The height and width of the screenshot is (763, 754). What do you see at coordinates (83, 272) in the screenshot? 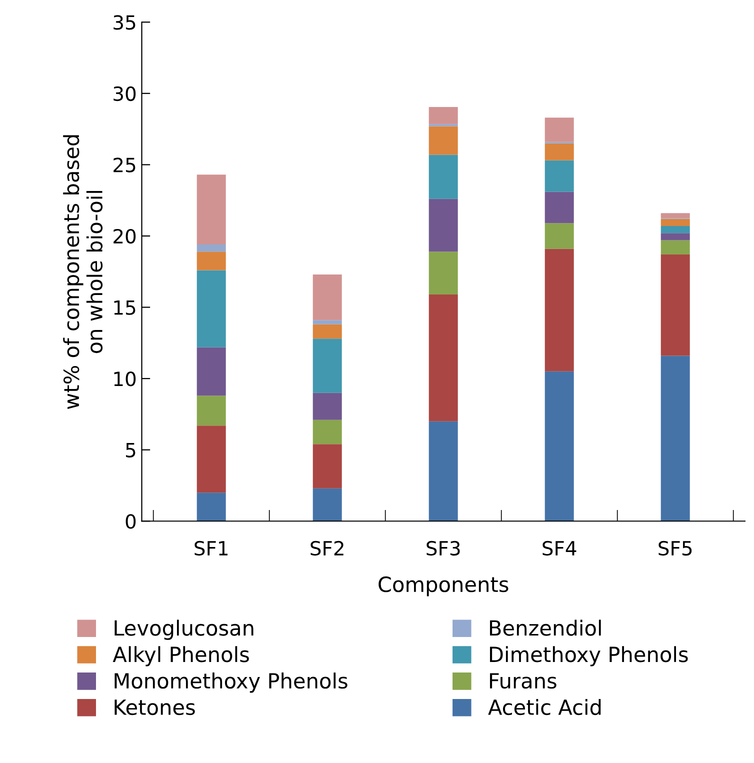
I see `y-axis-title: wt% of components based on whole bio-oil` at bounding box center [83, 272].